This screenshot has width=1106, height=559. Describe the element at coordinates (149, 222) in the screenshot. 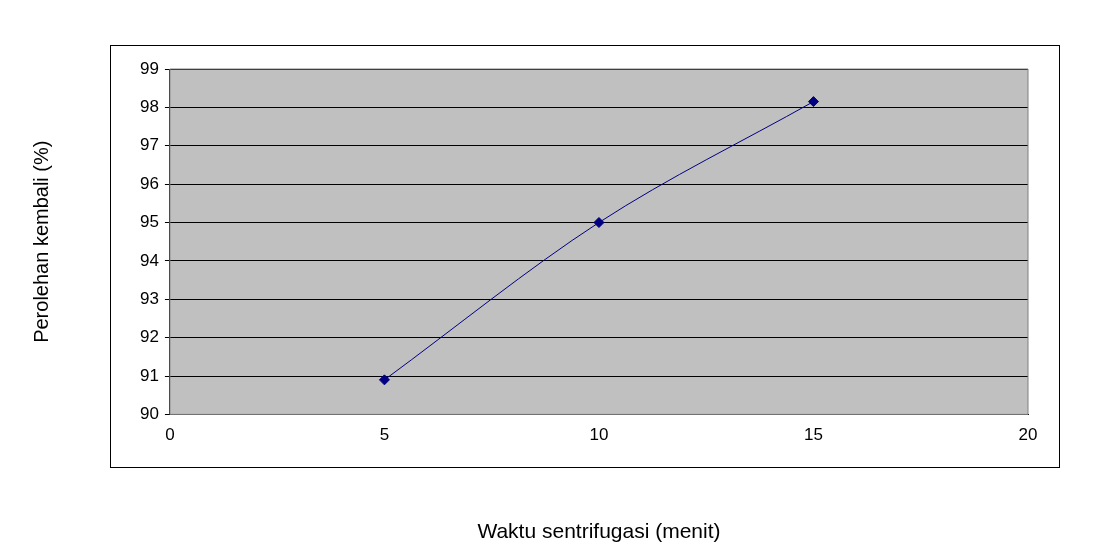

I see `y-tick-label: 95` at that location.